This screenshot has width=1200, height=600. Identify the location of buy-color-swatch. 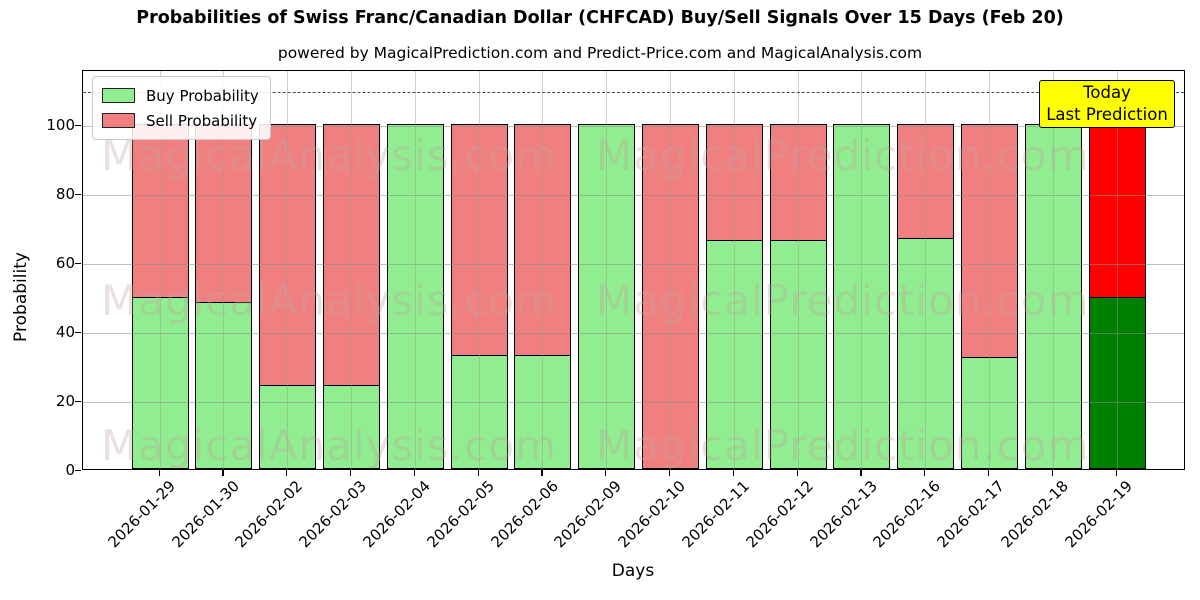
(118, 95).